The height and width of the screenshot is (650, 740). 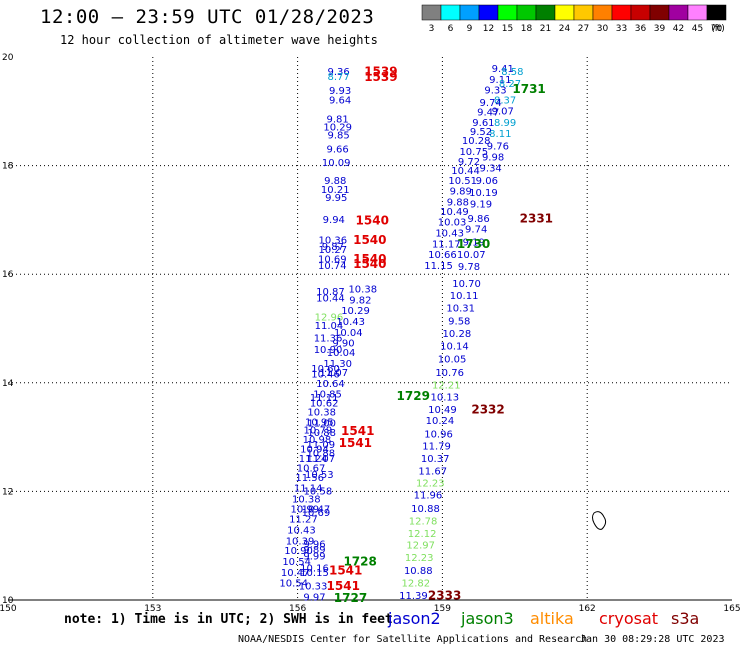 What do you see at coordinates (464, 296) in the screenshot?
I see `wave-height-label: 10.11` at bounding box center [464, 296].